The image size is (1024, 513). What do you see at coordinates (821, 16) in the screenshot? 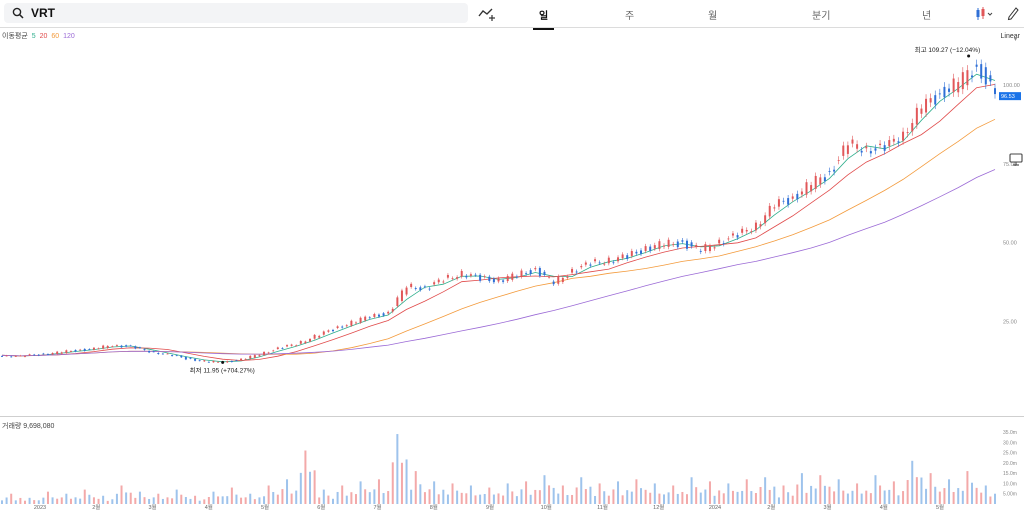
I see `tab-quarter: 분기` at bounding box center [821, 16].